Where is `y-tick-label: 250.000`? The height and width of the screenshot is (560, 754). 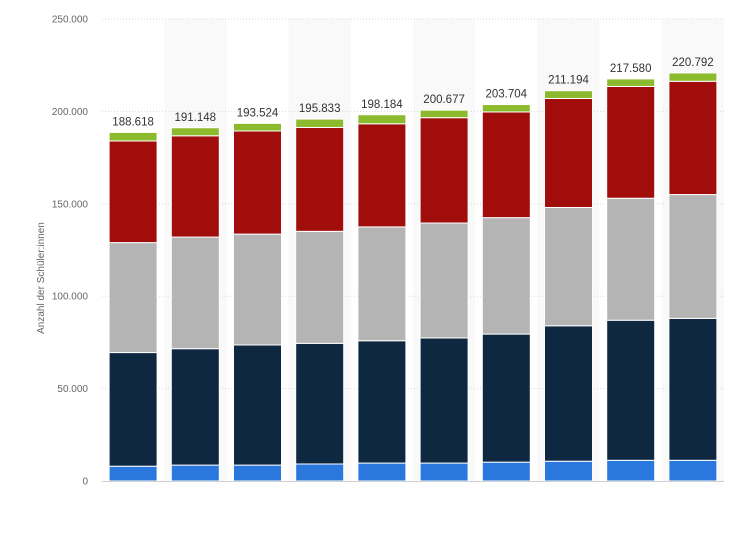 y-tick-label: 250.000 is located at coordinates (70, 20).